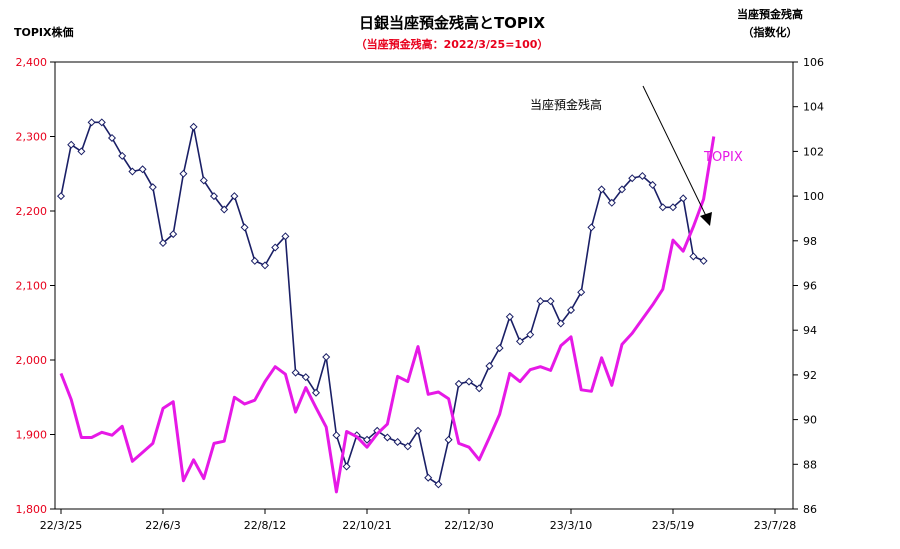  I want to click on right-tick-label: 104, so click(813, 107).